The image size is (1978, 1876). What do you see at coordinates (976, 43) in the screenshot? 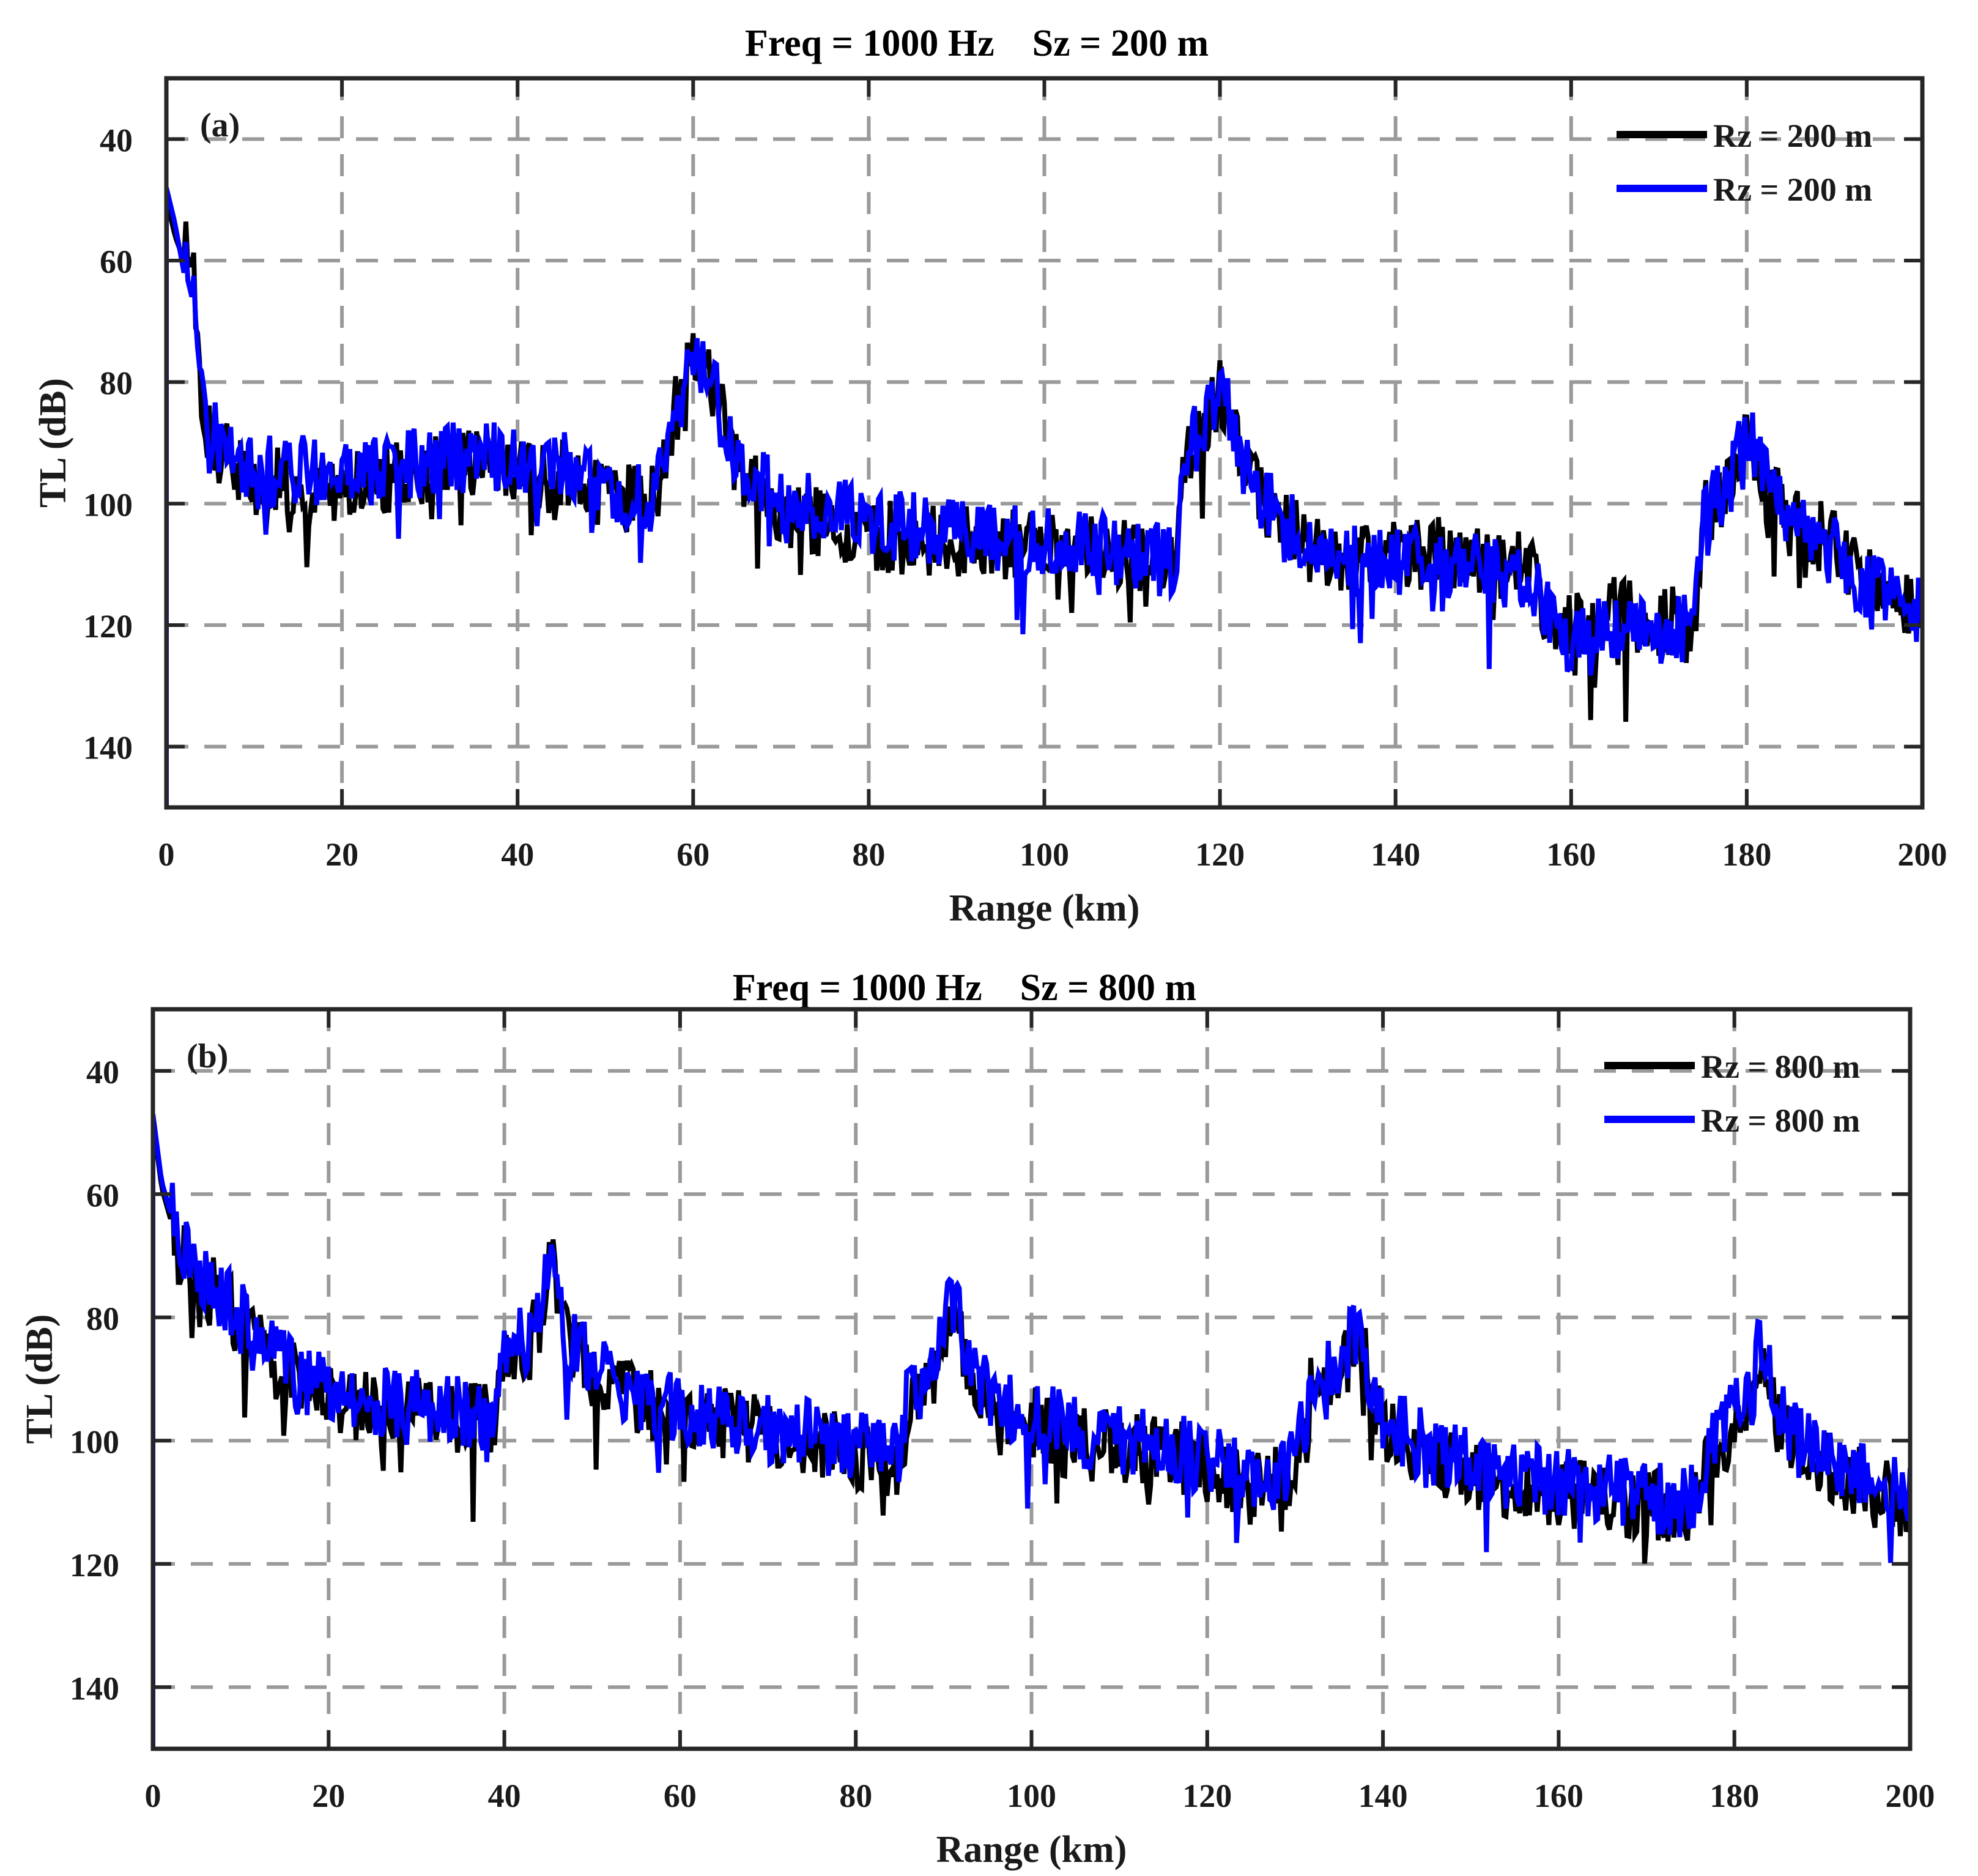
I see `chart-title-a: Freq = 1000 Hz Sz = 200 m` at bounding box center [976, 43].